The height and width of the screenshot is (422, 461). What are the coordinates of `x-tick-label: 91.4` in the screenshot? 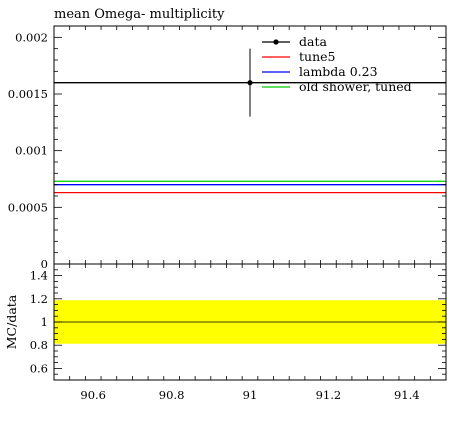 It's located at (407, 395).